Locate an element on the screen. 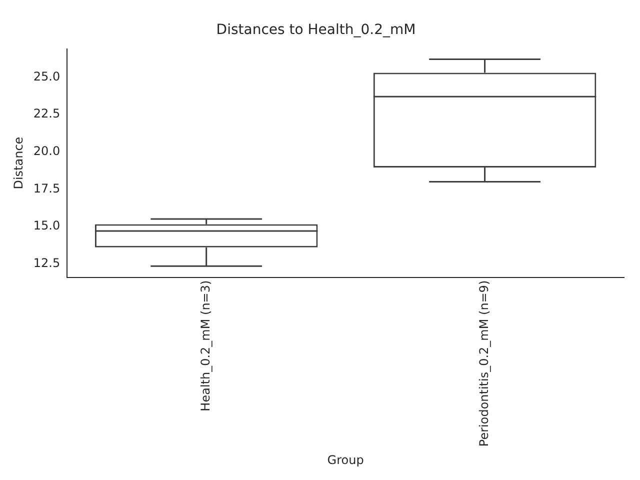 This screenshot has height=480, width=640. y-axis-title: Distance is located at coordinates (18, 163).